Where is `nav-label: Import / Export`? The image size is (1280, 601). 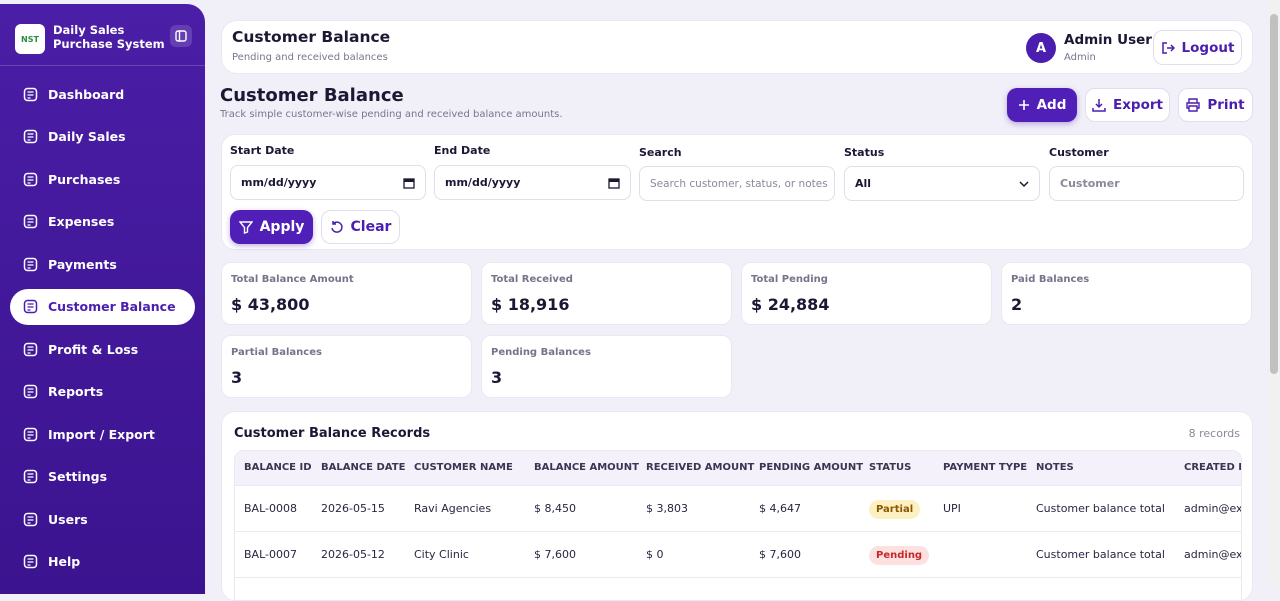 nav-label: Import / Export is located at coordinates (101, 434).